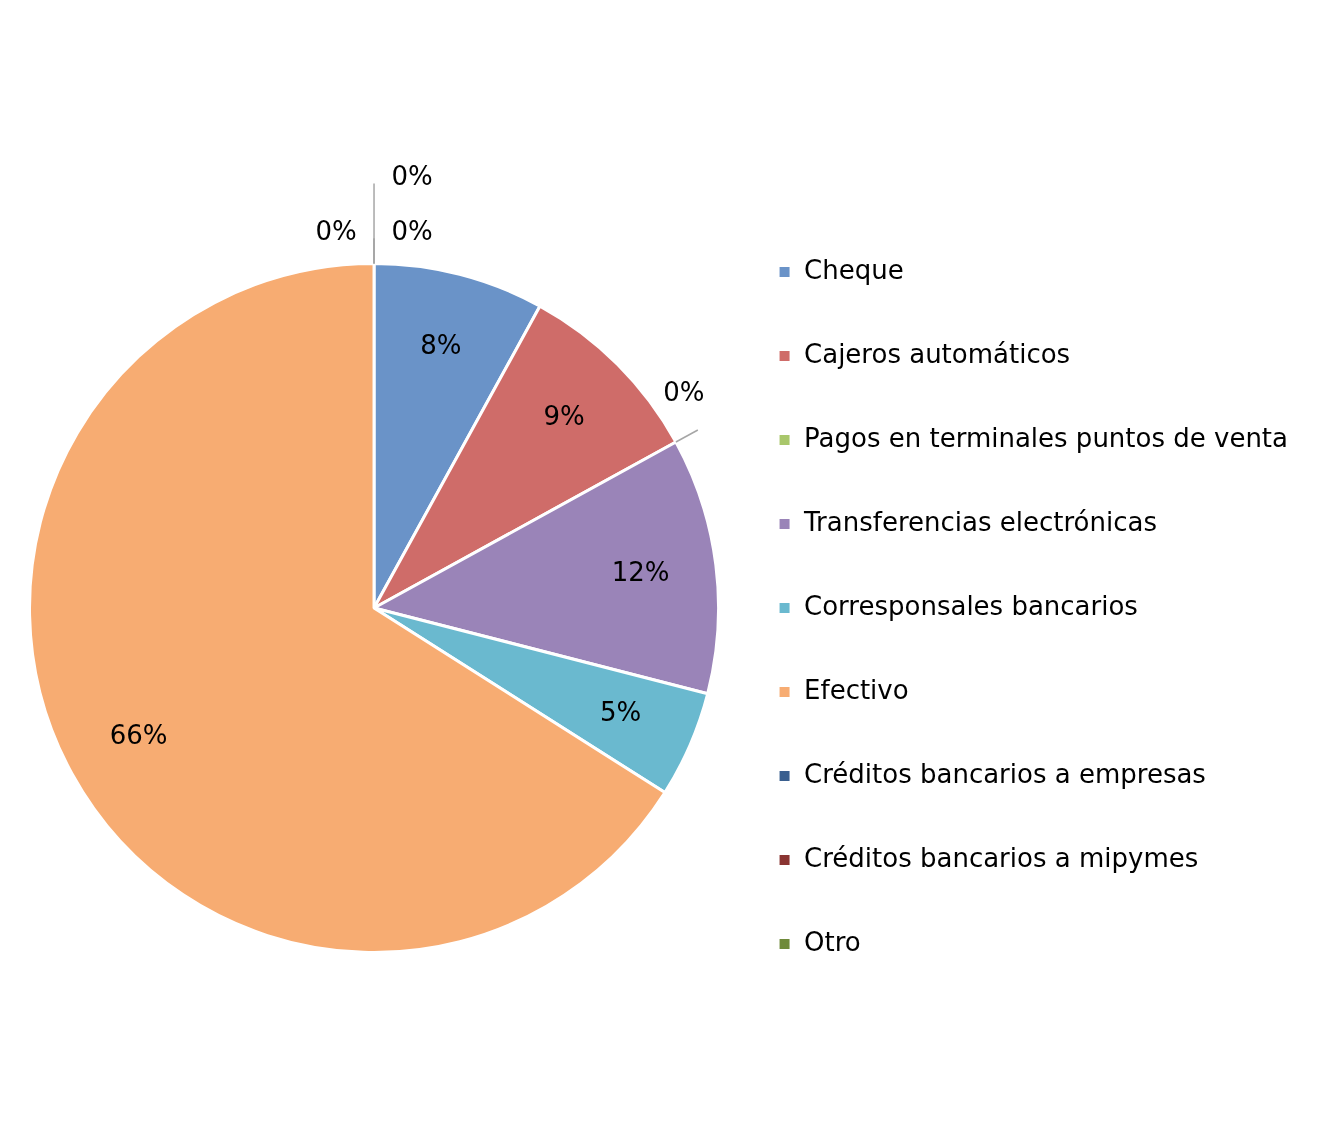 The image size is (1323, 1139). Describe the element at coordinates (138, 735) in the screenshot. I see `data-label: 66%` at that location.